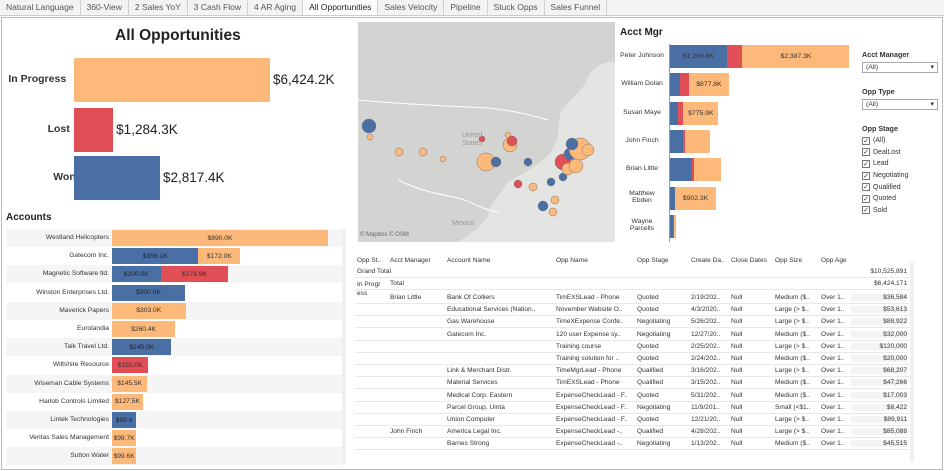 Image resolution: width=944 pixels, height=471 pixels. What do you see at coordinates (572, 260) in the screenshot?
I see `table-header: Opp Name` at bounding box center [572, 260].